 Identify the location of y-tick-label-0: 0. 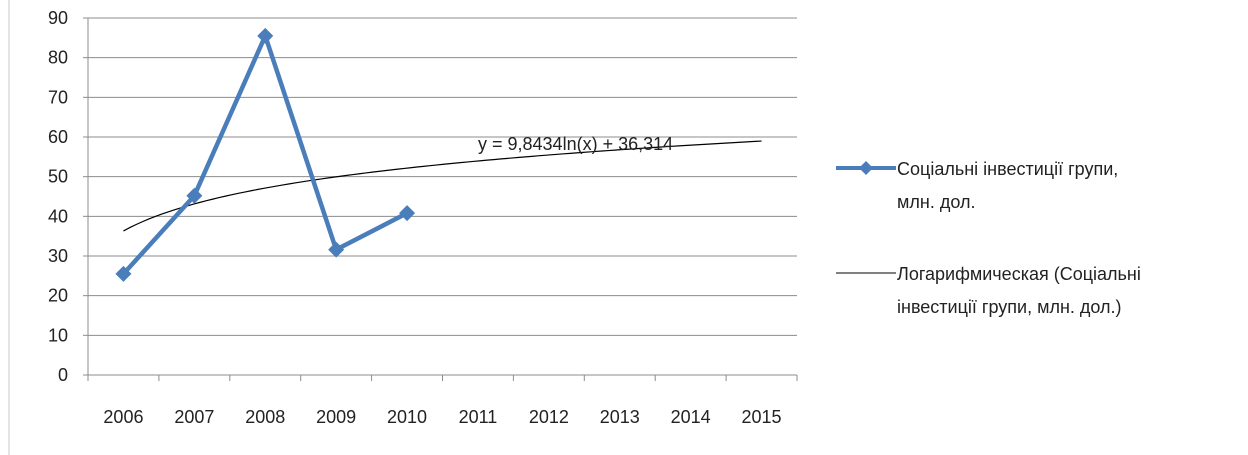
(63, 375).